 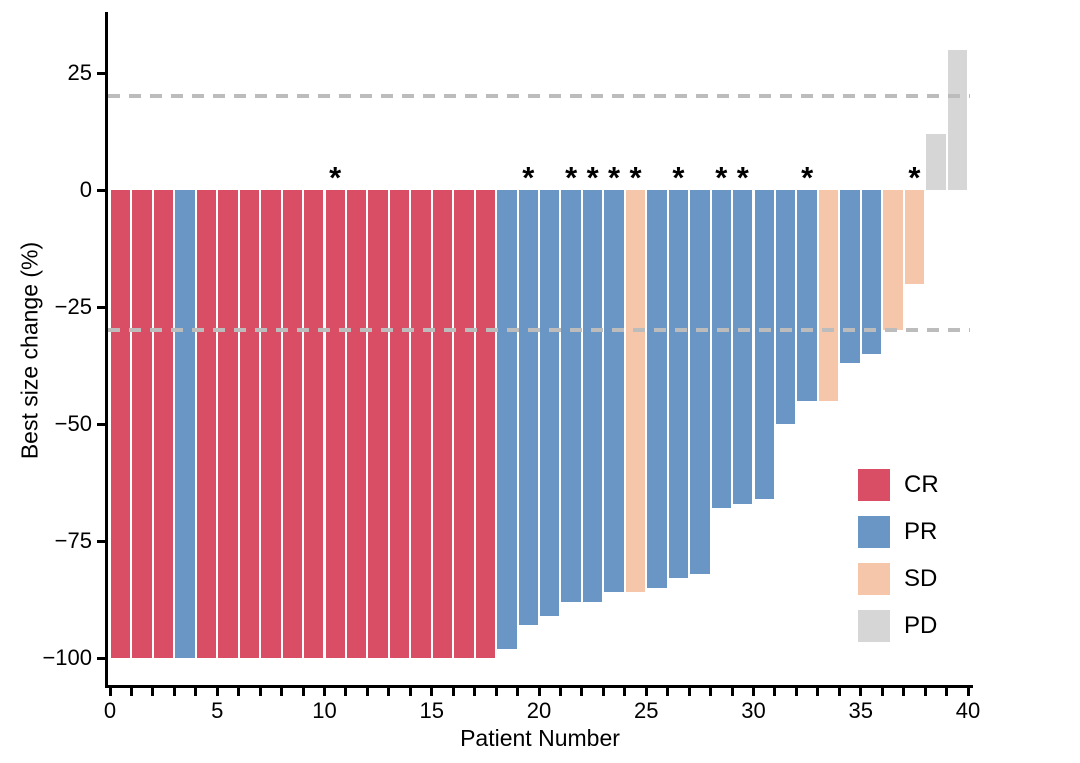 I want to click on y-tick--50, so click(x=101, y=424).